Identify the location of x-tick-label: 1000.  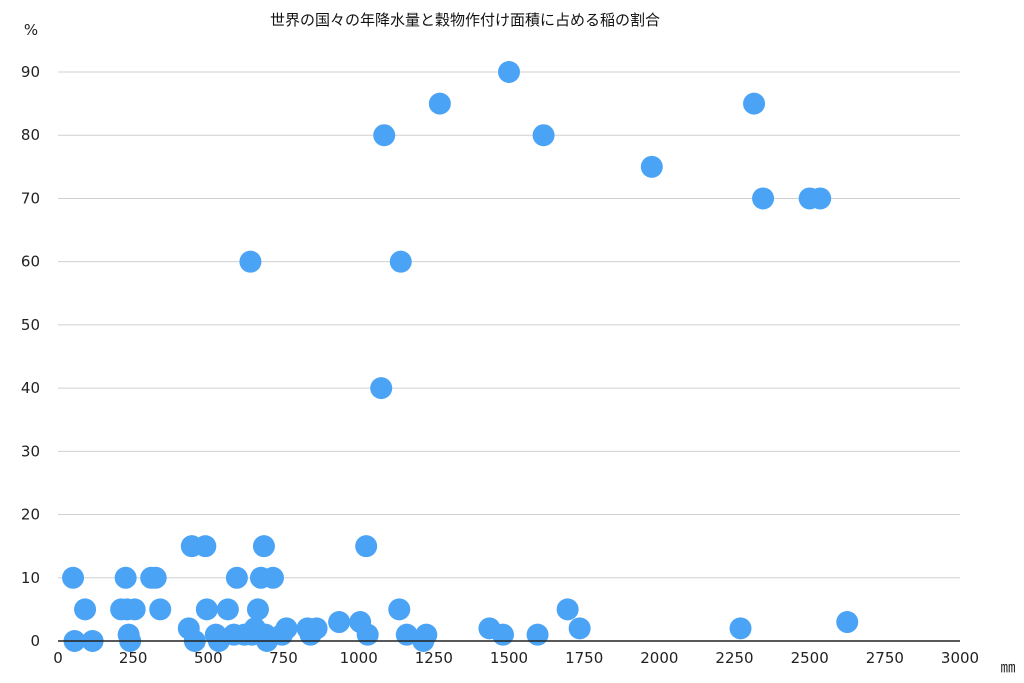
(359, 658).